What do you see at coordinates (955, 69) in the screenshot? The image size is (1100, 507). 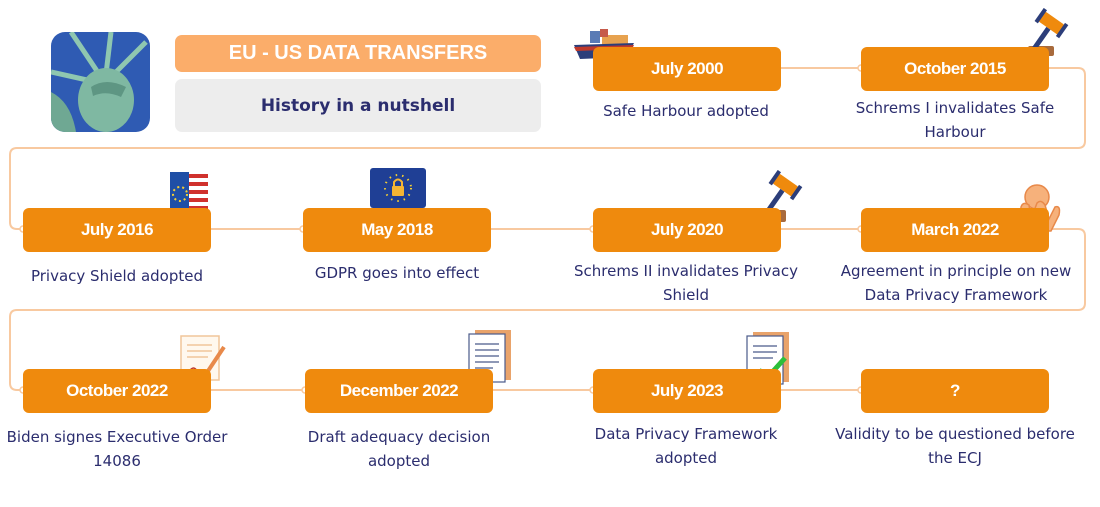 I see `event-date-october-2015: October 2015` at bounding box center [955, 69].